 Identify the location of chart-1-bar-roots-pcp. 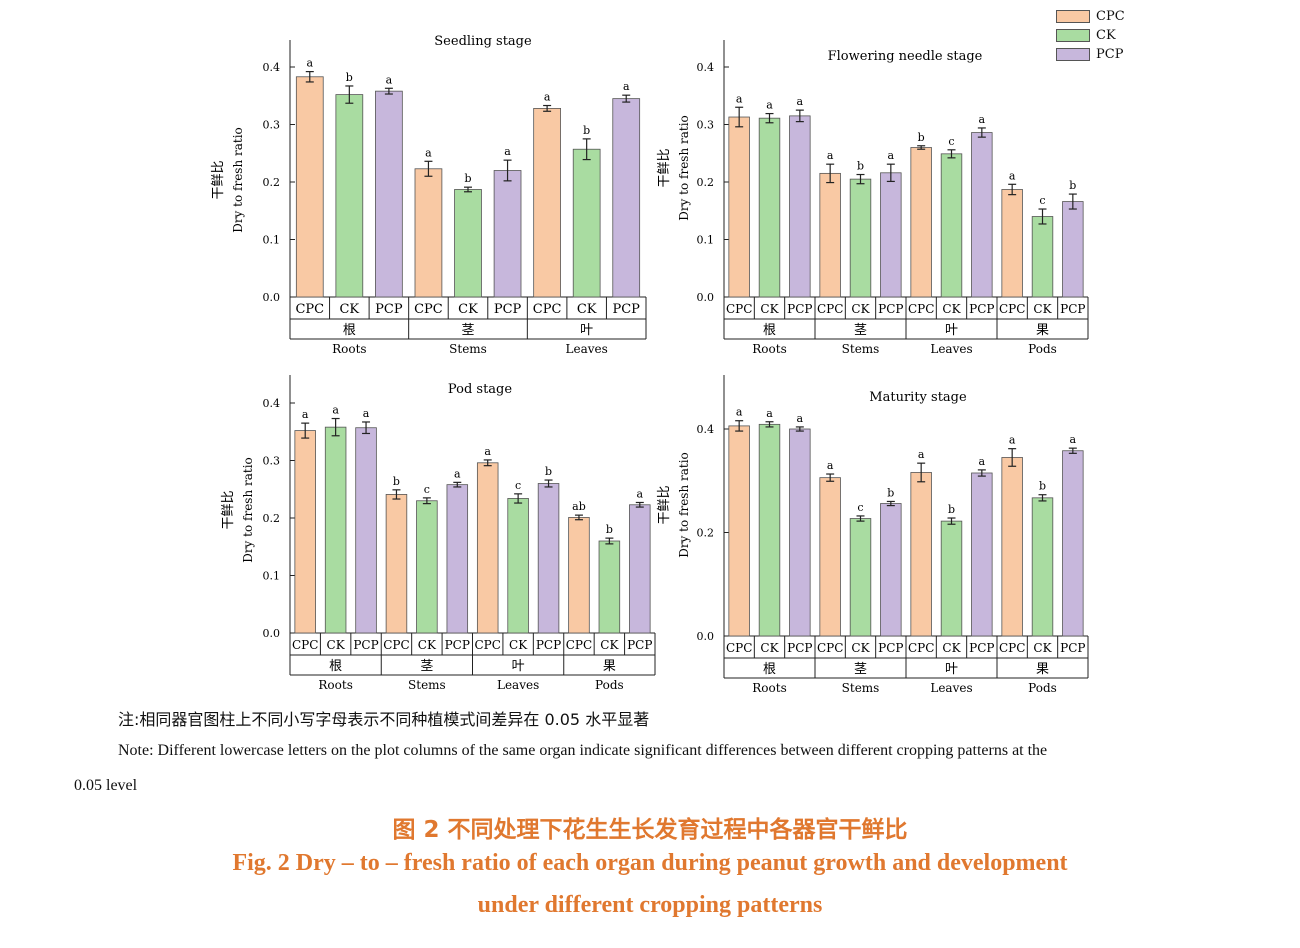
(389, 194).